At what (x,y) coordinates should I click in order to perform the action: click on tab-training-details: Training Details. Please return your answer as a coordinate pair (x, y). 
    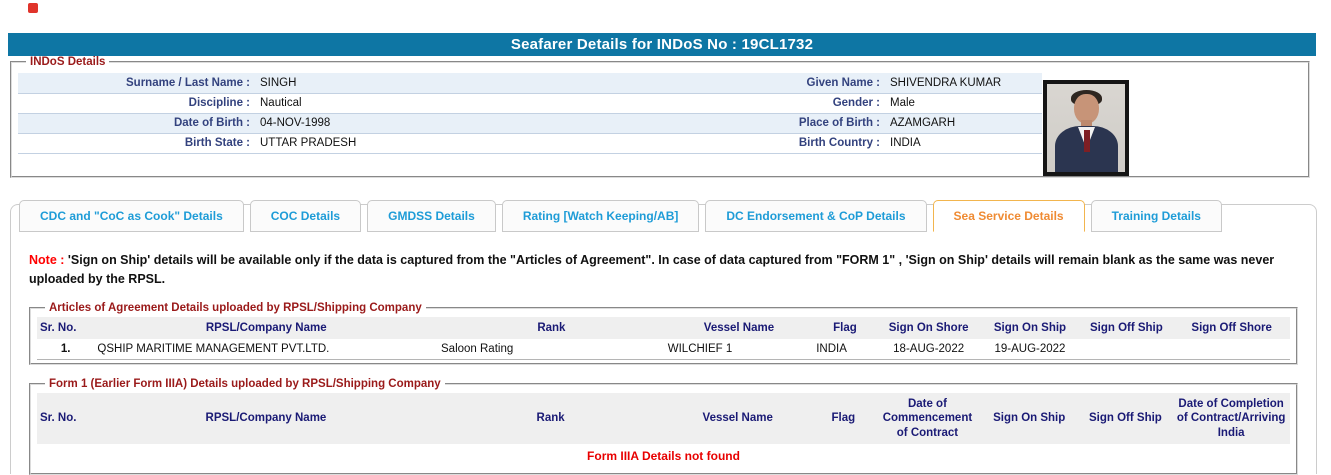
    Looking at the image, I should click on (1156, 216).